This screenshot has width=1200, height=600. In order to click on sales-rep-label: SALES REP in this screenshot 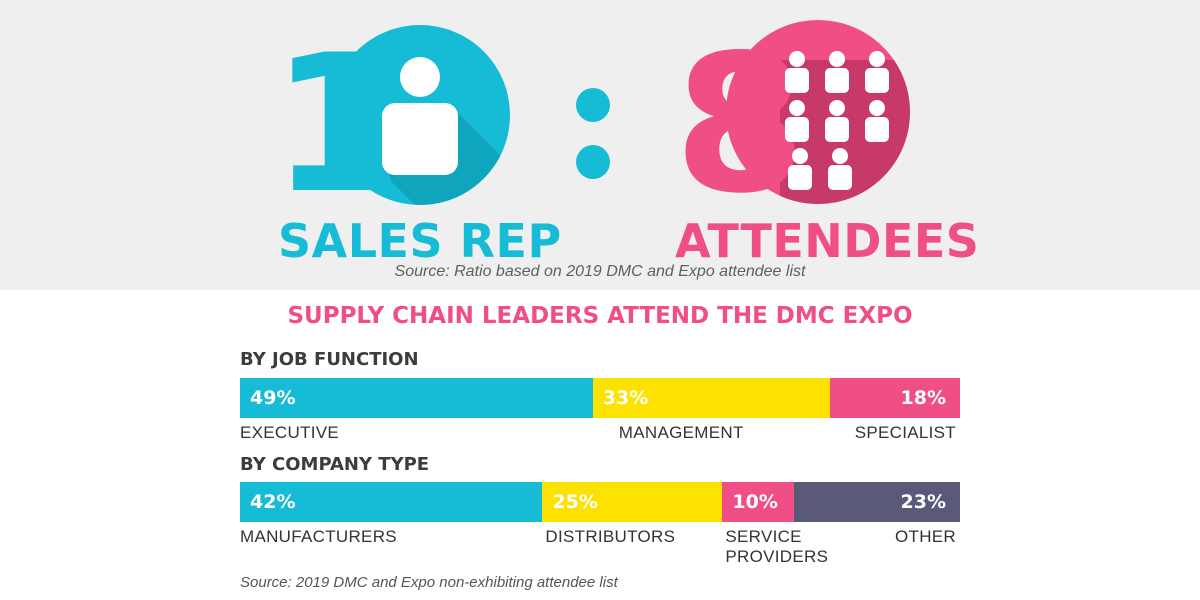, I will do `click(420, 241)`.